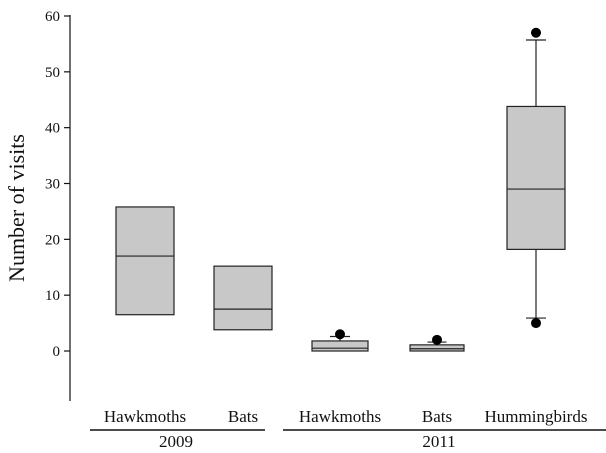 The image size is (606, 453). Describe the element at coordinates (52, 17) in the screenshot. I see `y-tick-label: 60` at that location.